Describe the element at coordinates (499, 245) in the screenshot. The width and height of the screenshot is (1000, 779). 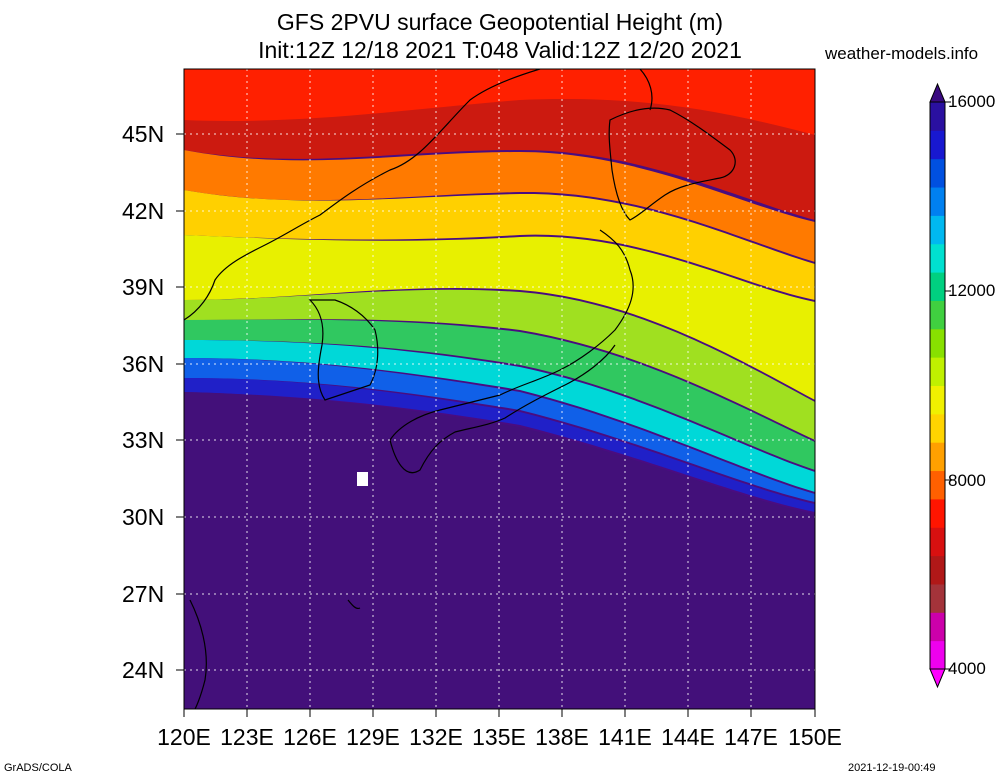
I see `band-yellow` at that location.